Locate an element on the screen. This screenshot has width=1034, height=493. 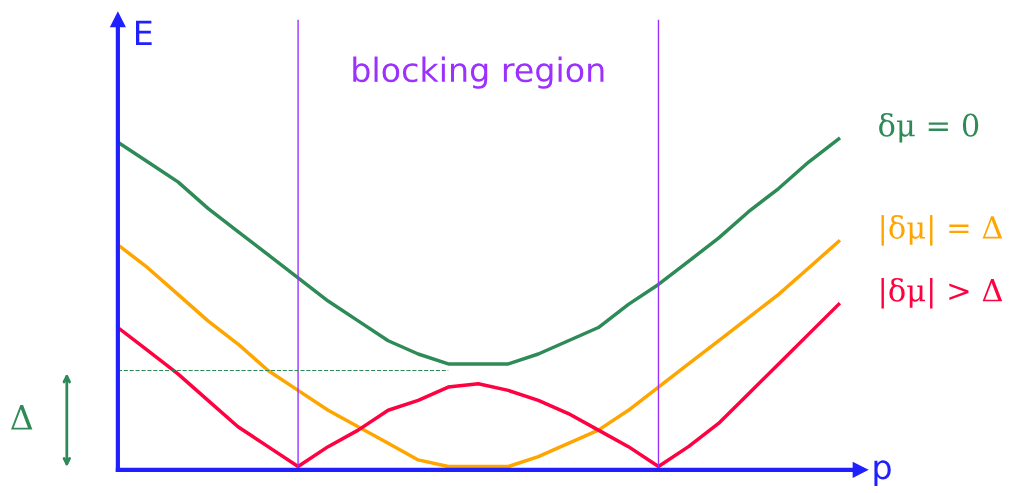
x-axis-title: p is located at coordinates (882, 473).